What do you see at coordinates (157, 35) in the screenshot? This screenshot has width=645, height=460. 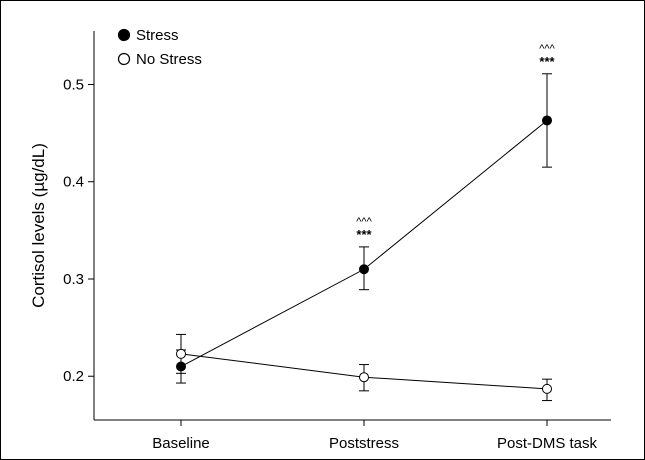 I see `legend-label: Stress` at bounding box center [157, 35].